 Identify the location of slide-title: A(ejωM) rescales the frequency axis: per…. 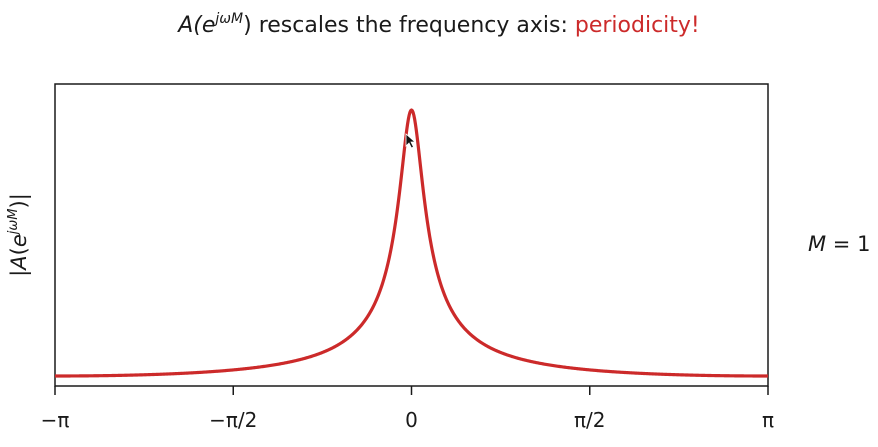
(439, 22).